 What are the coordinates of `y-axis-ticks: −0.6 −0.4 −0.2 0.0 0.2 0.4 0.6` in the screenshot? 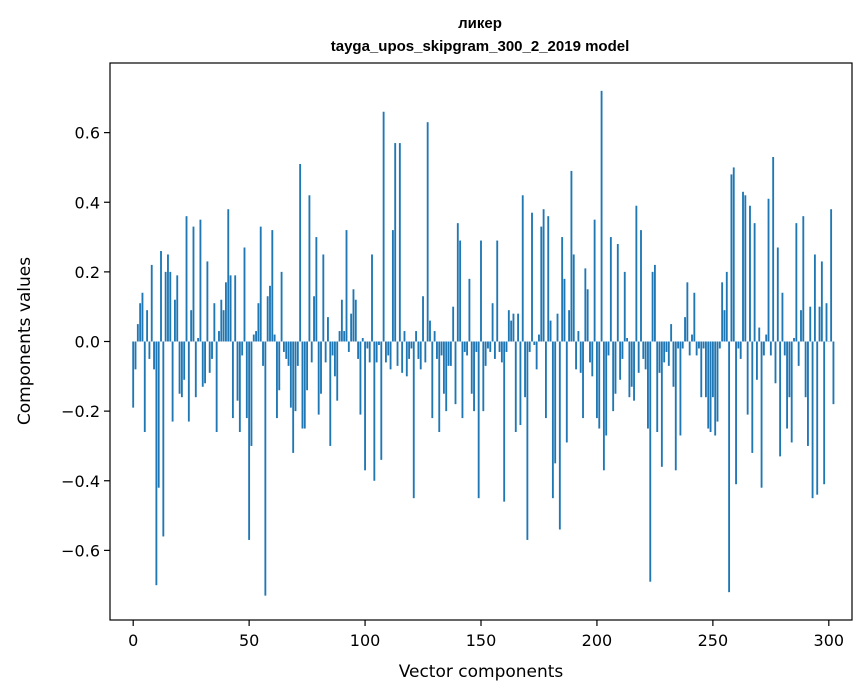 It's located at (85, 342).